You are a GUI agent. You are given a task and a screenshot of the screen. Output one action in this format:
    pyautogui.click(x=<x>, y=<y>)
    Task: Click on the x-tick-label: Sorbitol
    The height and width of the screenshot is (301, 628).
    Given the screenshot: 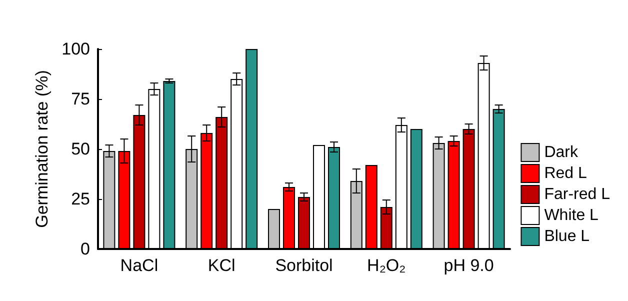 What is the action you would take?
    pyautogui.click(x=304, y=265)
    